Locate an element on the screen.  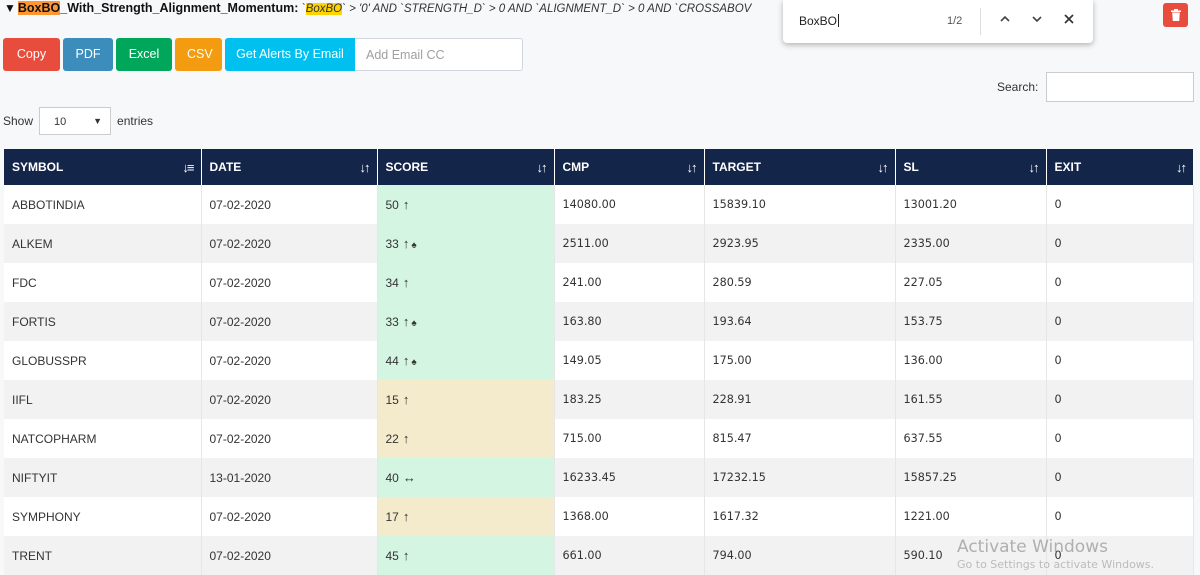
entries-label: entries is located at coordinates (135, 121).